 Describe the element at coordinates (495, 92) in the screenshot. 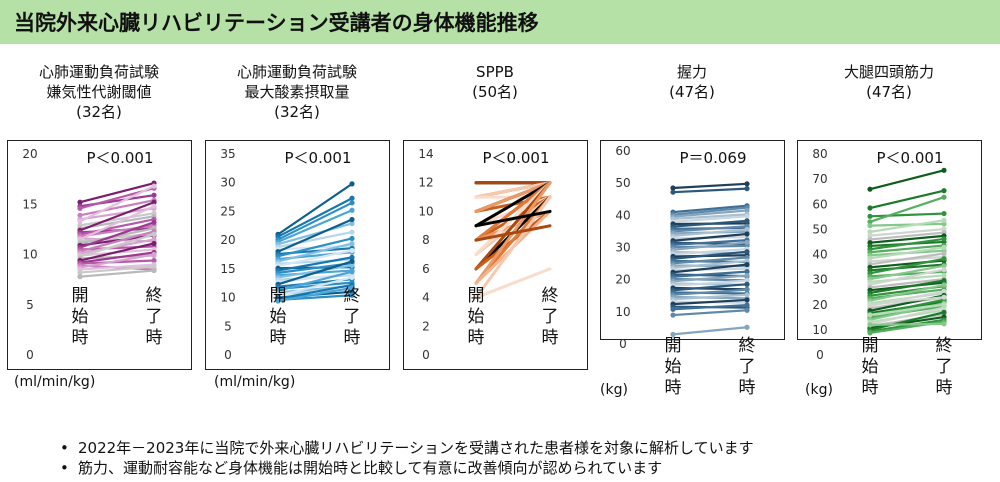

I see `chart-title-line: (50名)` at that location.